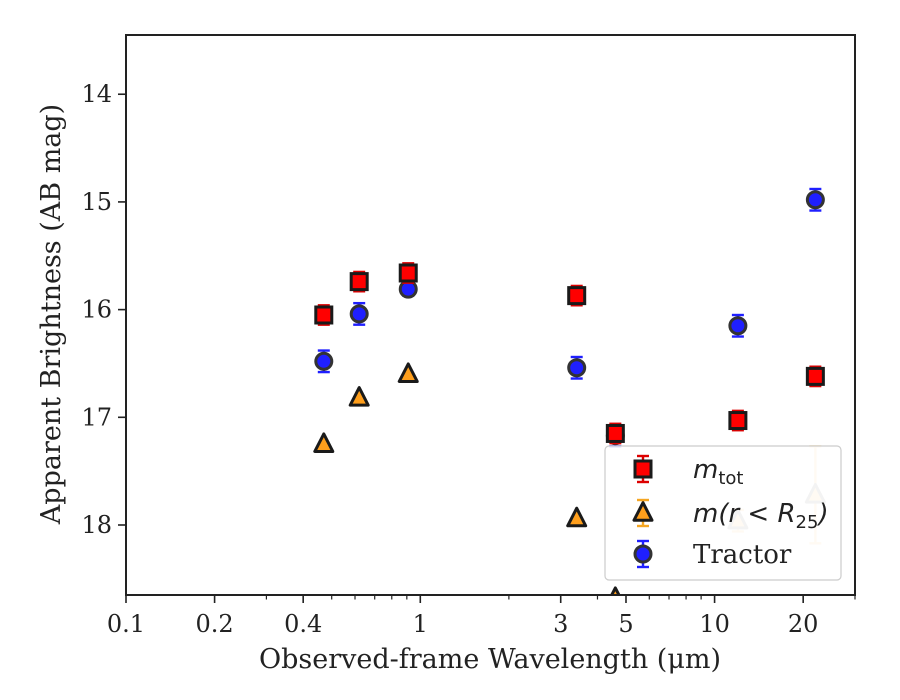 The image size is (900, 700). What do you see at coordinates (560, 624) in the screenshot?
I see `x-tick-label: 3` at bounding box center [560, 624].